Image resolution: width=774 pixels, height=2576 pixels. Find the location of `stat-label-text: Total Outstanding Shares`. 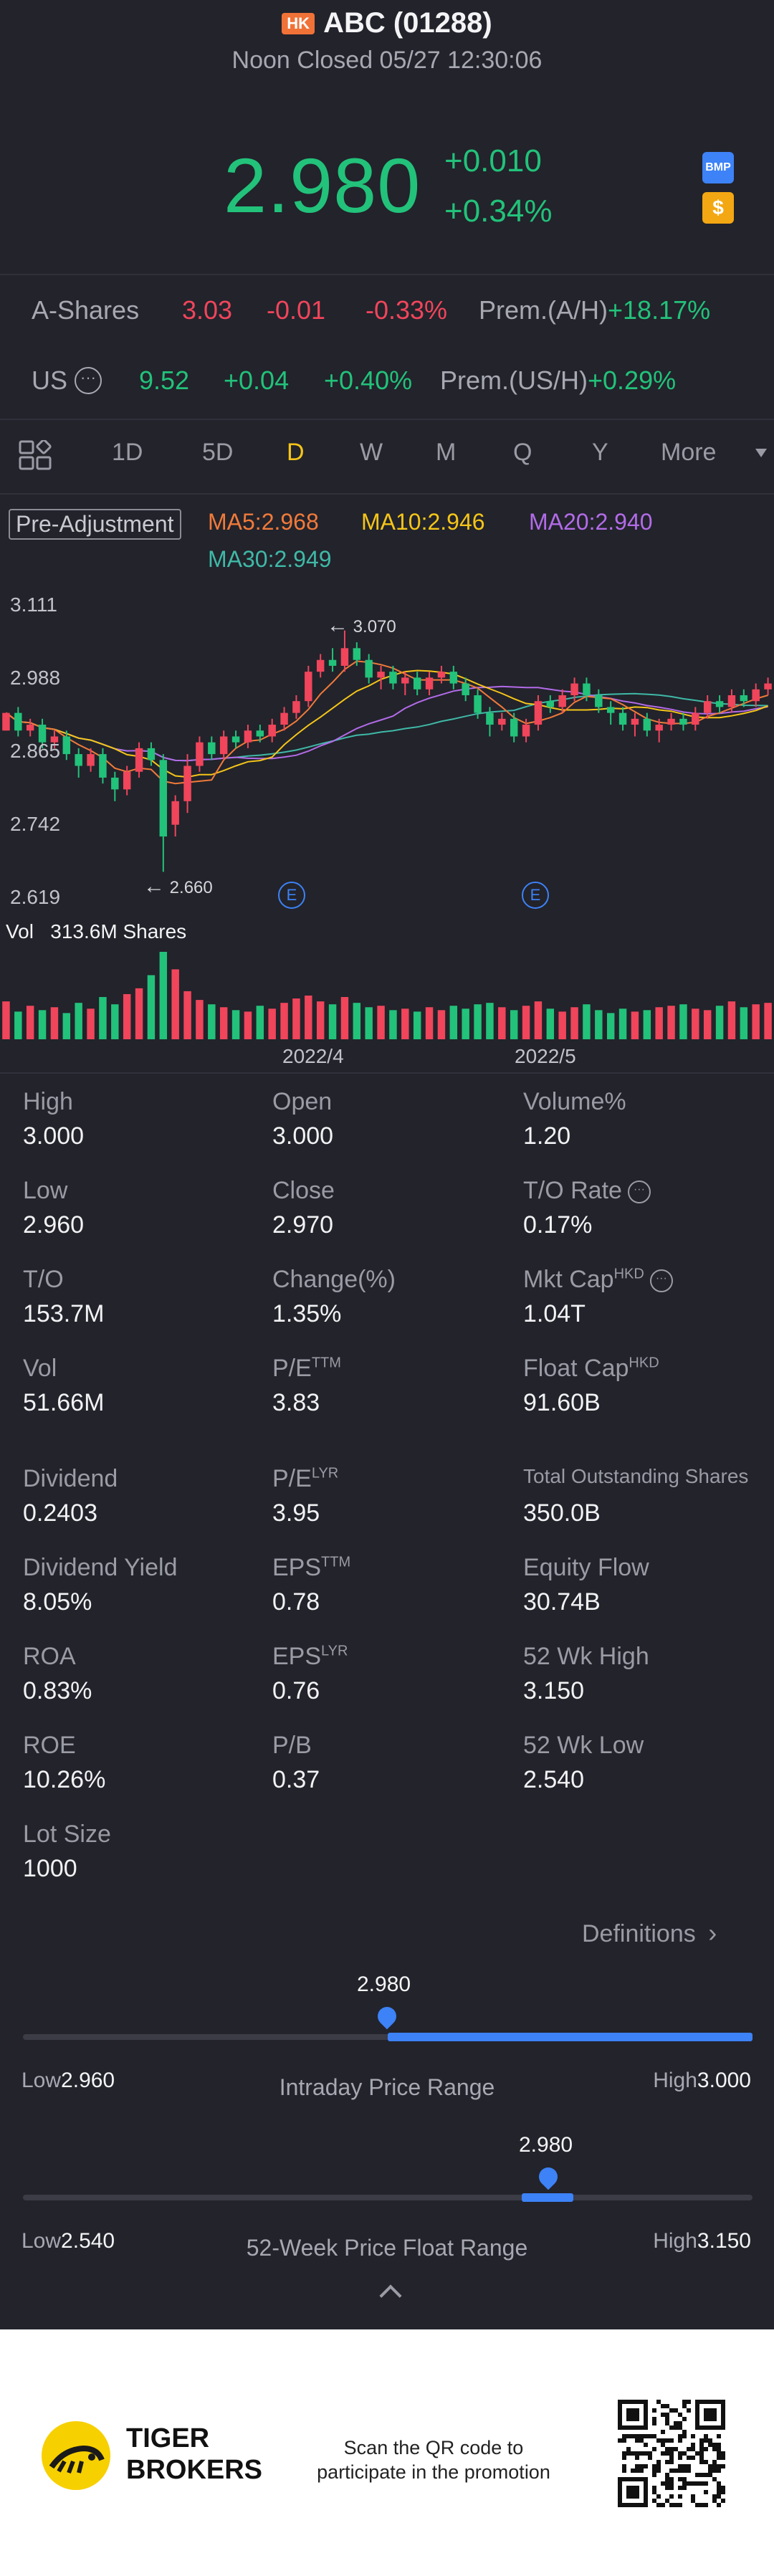

stat-label-text: Total Outstanding Shares is located at coordinates (636, 1476).